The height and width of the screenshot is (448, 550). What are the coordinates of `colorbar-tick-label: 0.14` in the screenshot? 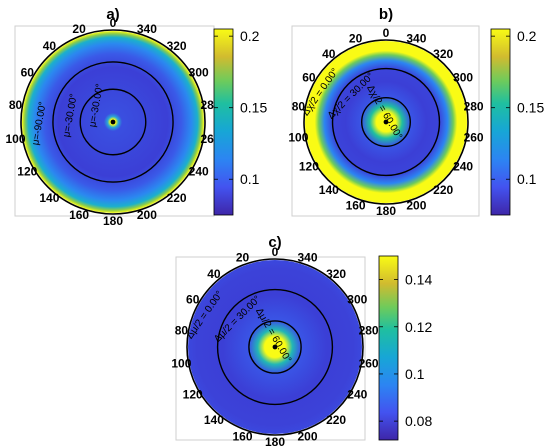 It's located at (418, 280).